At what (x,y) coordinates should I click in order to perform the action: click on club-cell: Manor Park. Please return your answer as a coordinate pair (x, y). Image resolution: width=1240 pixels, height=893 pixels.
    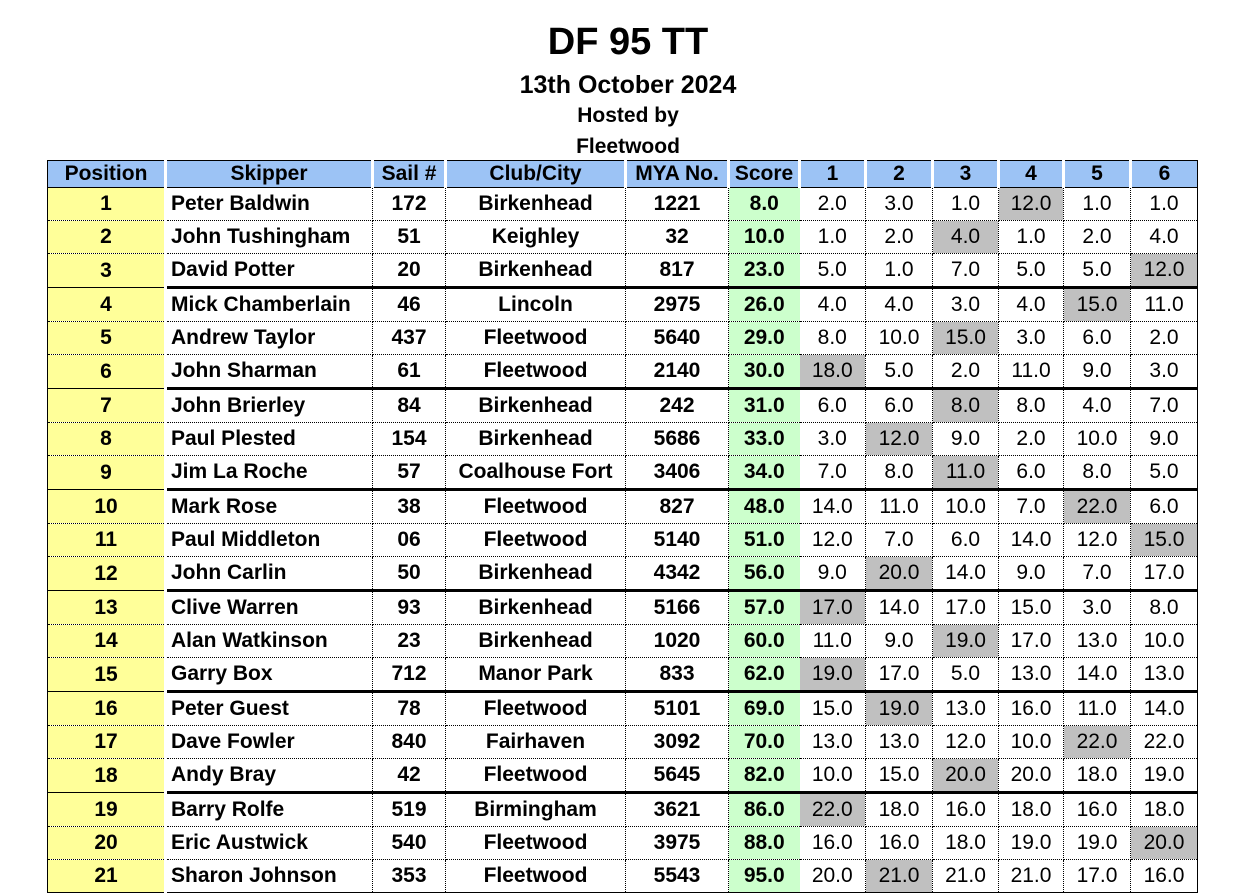
    Looking at the image, I should click on (535, 674).